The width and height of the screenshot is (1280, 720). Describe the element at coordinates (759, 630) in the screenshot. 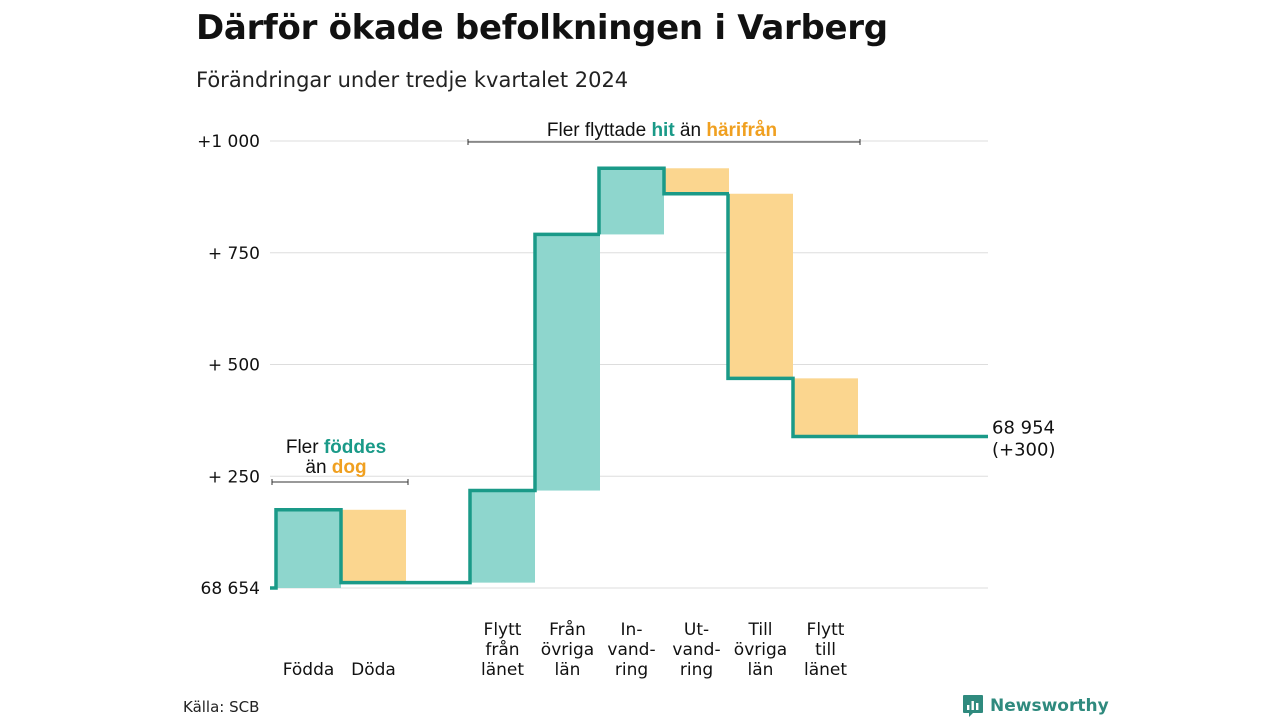

I see `category-label: Till` at that location.